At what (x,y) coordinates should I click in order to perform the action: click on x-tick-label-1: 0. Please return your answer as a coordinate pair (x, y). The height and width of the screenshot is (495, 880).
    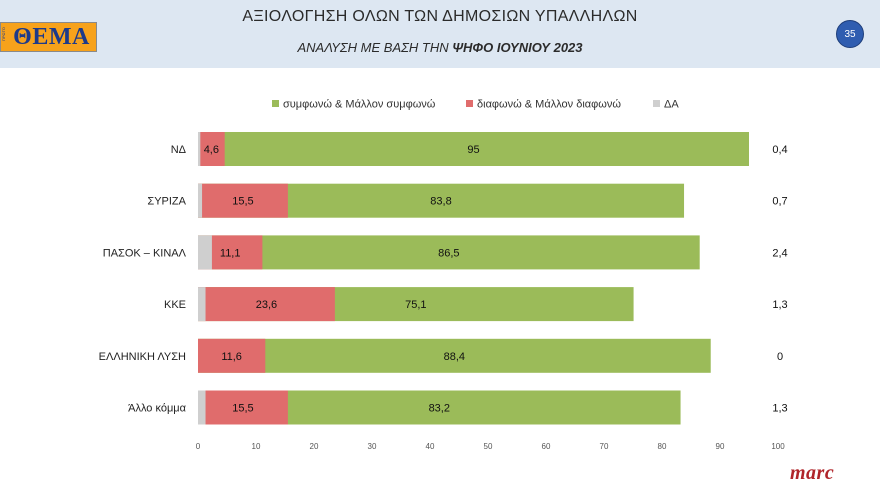
    Looking at the image, I should click on (198, 446).